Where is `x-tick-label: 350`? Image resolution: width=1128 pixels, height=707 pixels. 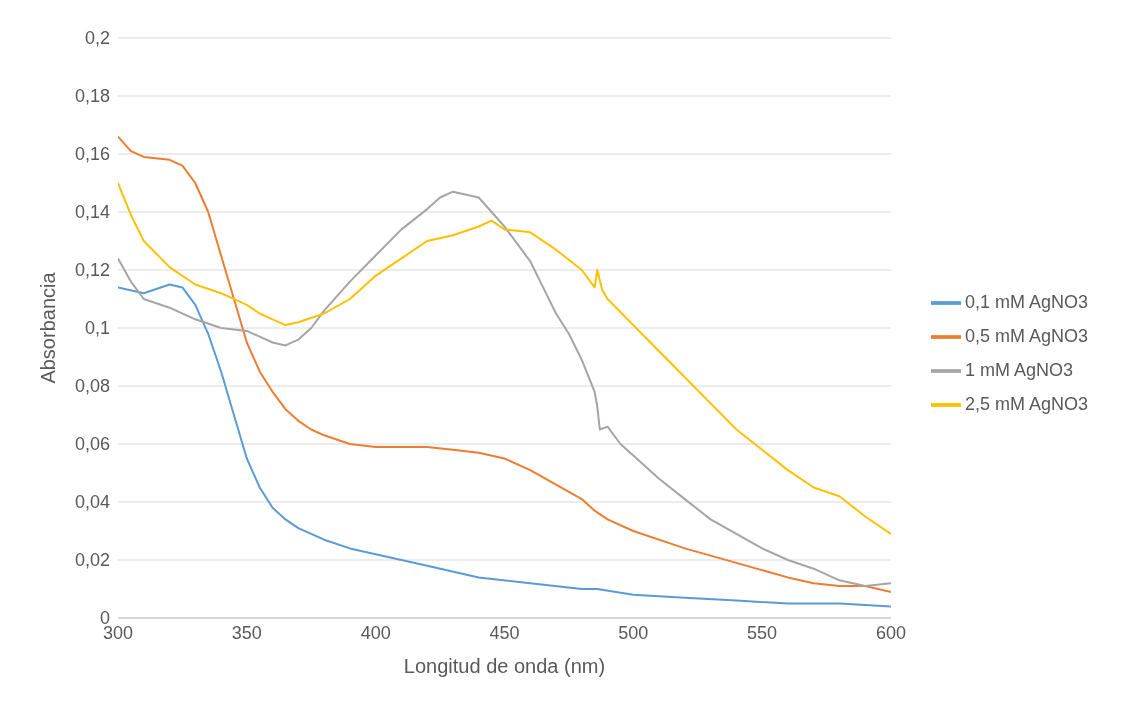 x-tick-label: 350 is located at coordinates (246, 632).